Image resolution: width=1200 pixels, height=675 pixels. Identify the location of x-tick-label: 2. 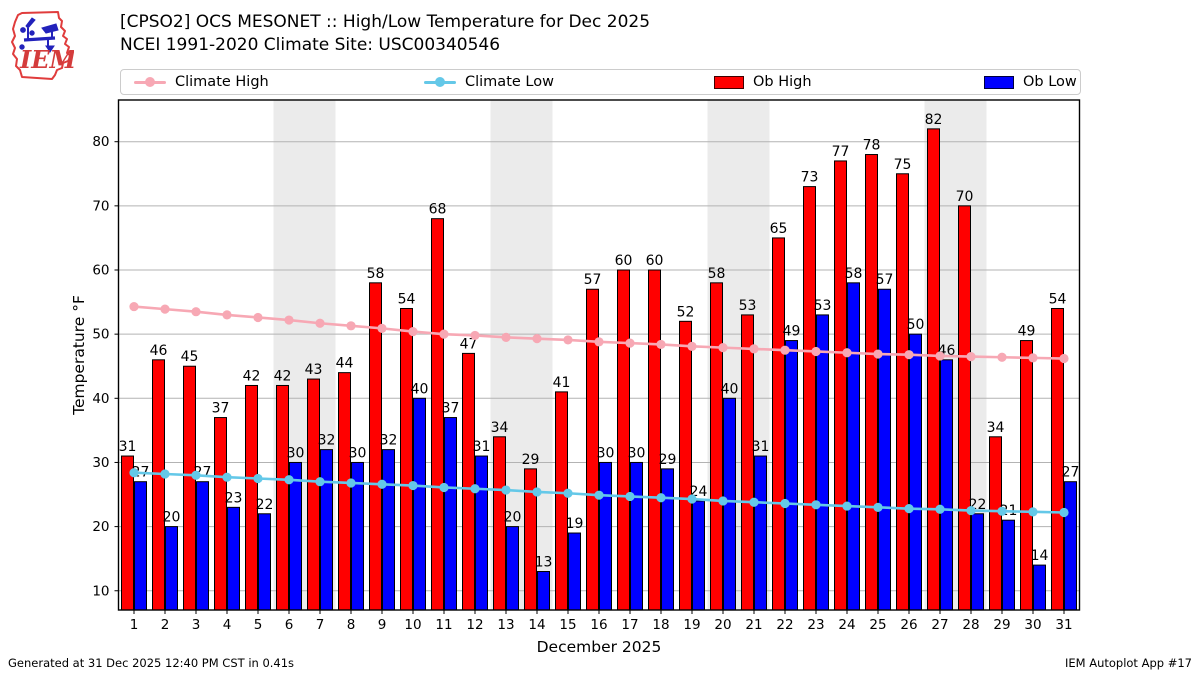
(165, 625).